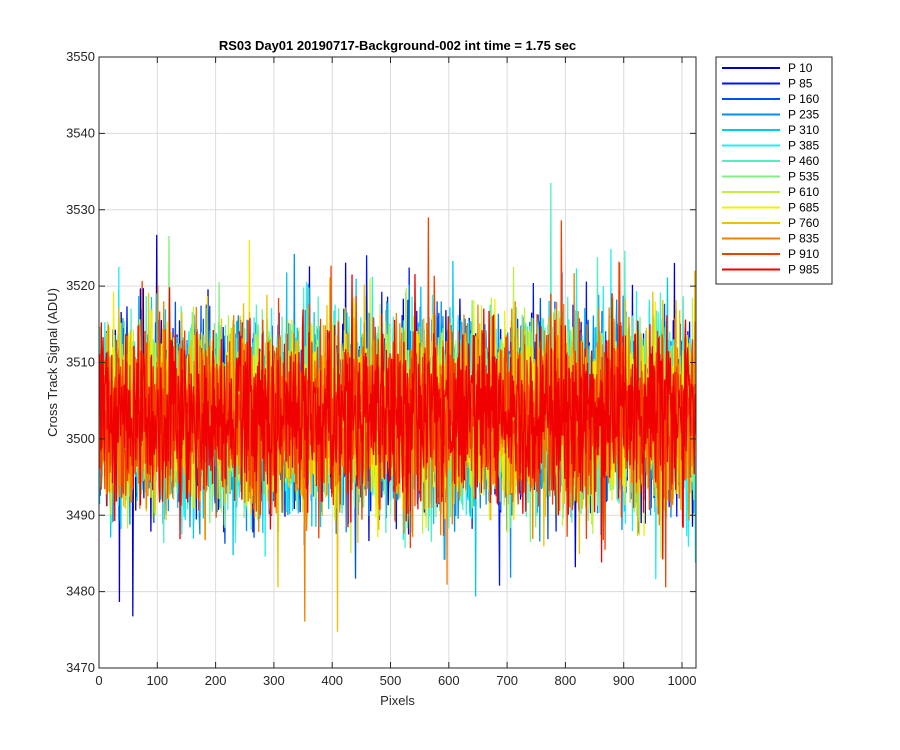  Describe the element at coordinates (803, 146) in the screenshot. I see `legend-label: P 385` at that location.